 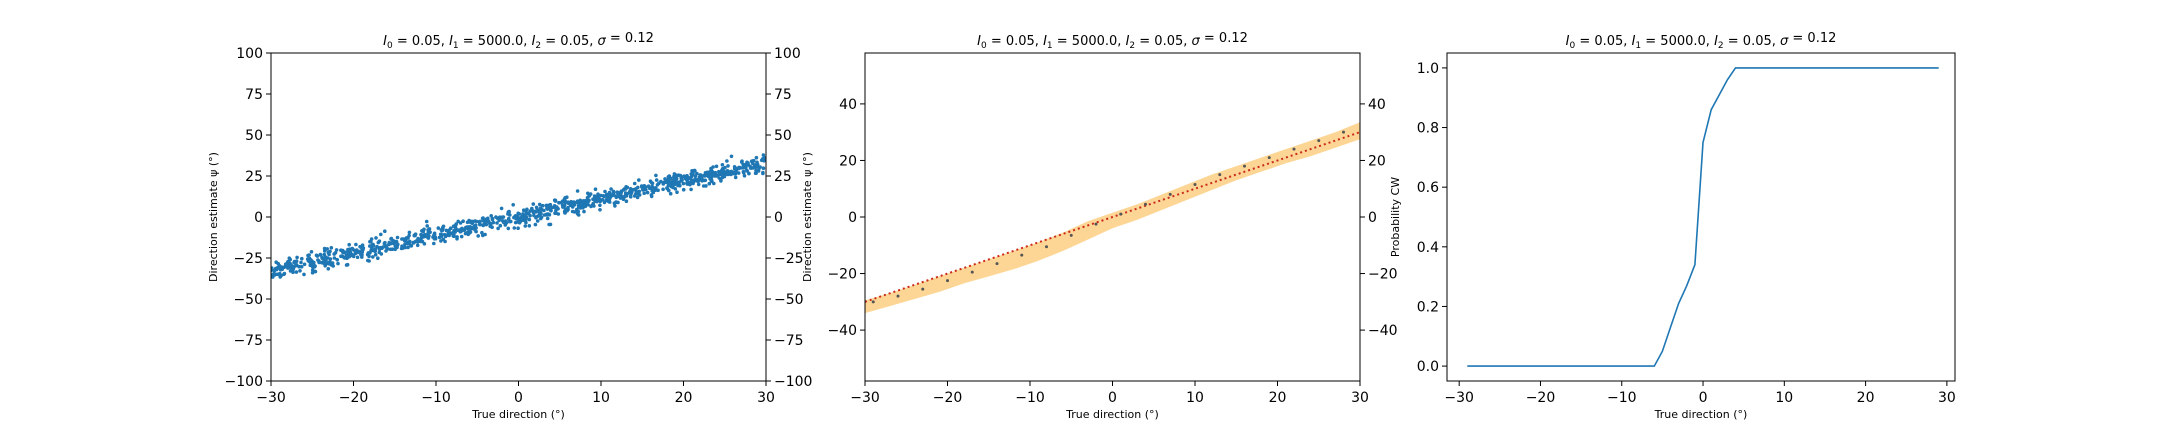 What do you see at coordinates (1428, 307) in the screenshot?
I see `y-tick-label: 0.2` at bounding box center [1428, 307].